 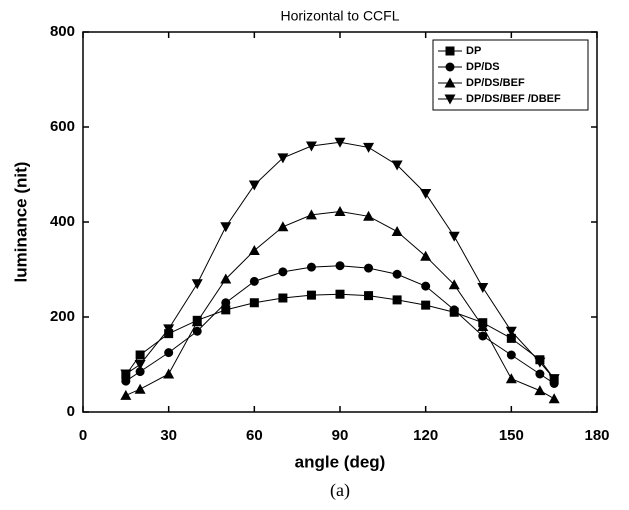 I want to click on x-tick-label: 0, so click(x=83, y=435).